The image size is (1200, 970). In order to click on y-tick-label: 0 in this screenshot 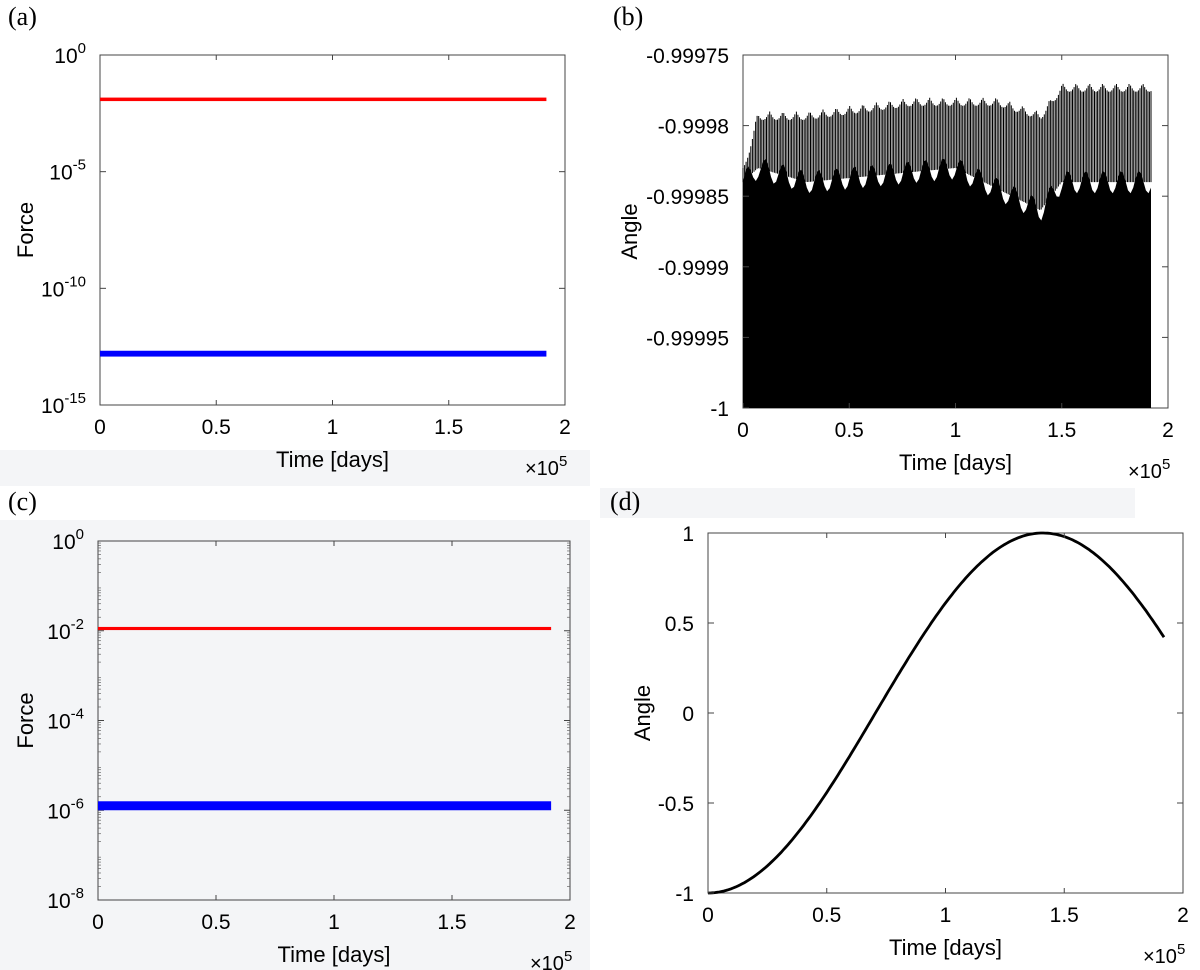, I will do `click(688, 714)`.